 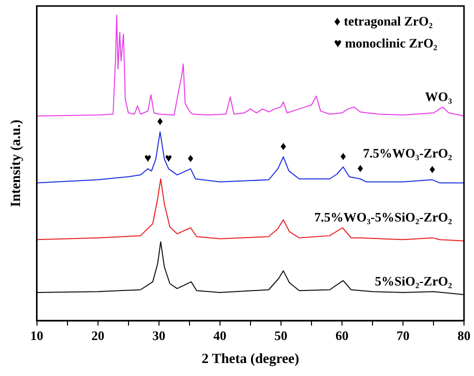 I want to click on y-axis-title: Intensity (a.u.), so click(x=16, y=163).